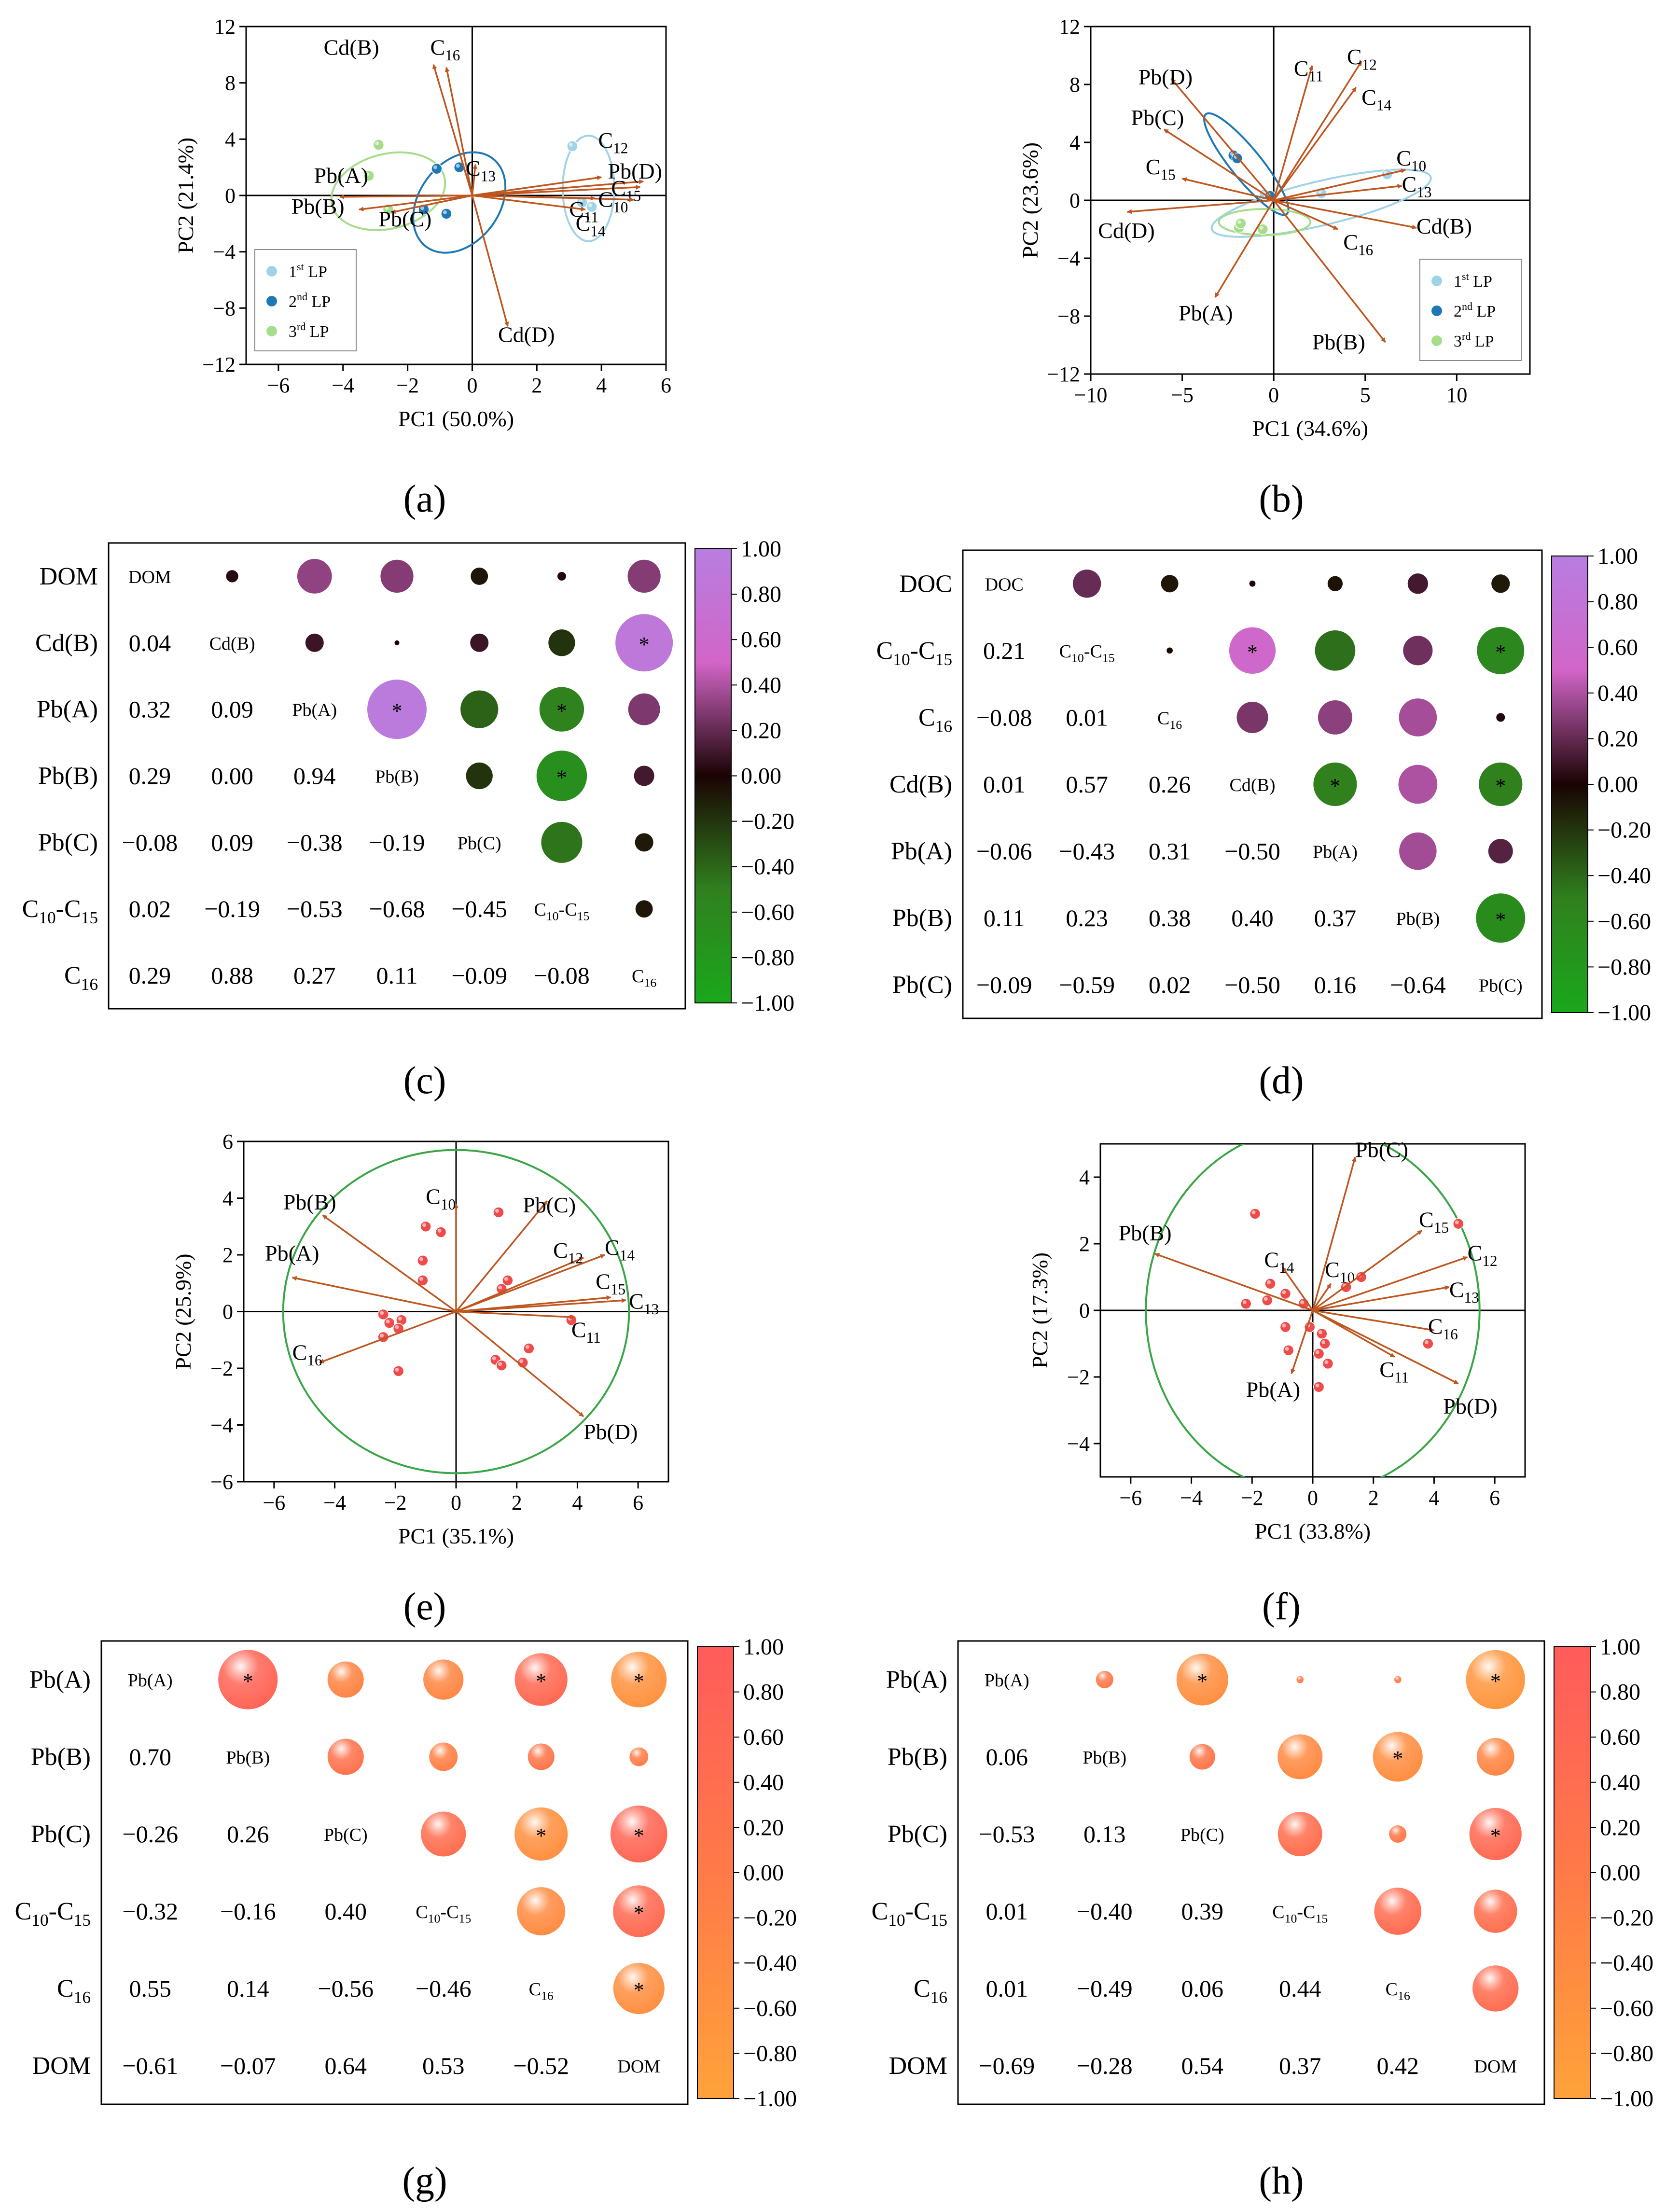 The width and height of the screenshot is (1680, 2210). What do you see at coordinates (232, 975) in the screenshot?
I see `coefficient-value: 0.88` at bounding box center [232, 975].